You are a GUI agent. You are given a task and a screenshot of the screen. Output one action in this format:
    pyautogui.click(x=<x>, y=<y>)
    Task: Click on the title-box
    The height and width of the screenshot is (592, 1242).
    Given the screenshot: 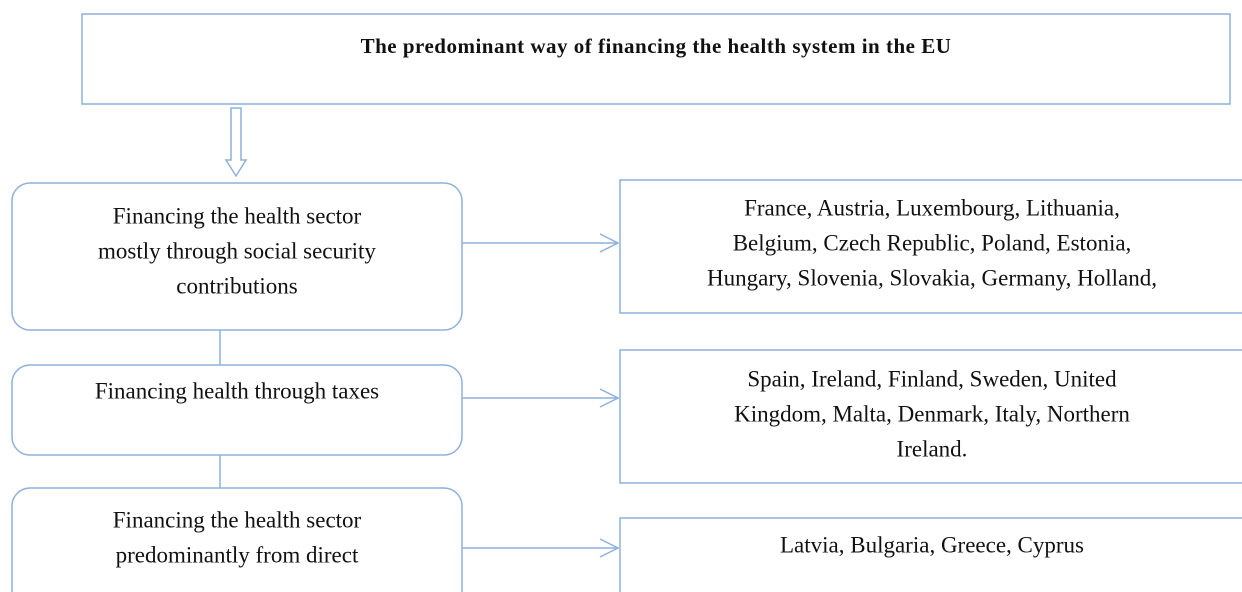 What is the action you would take?
    pyautogui.click(x=656, y=59)
    